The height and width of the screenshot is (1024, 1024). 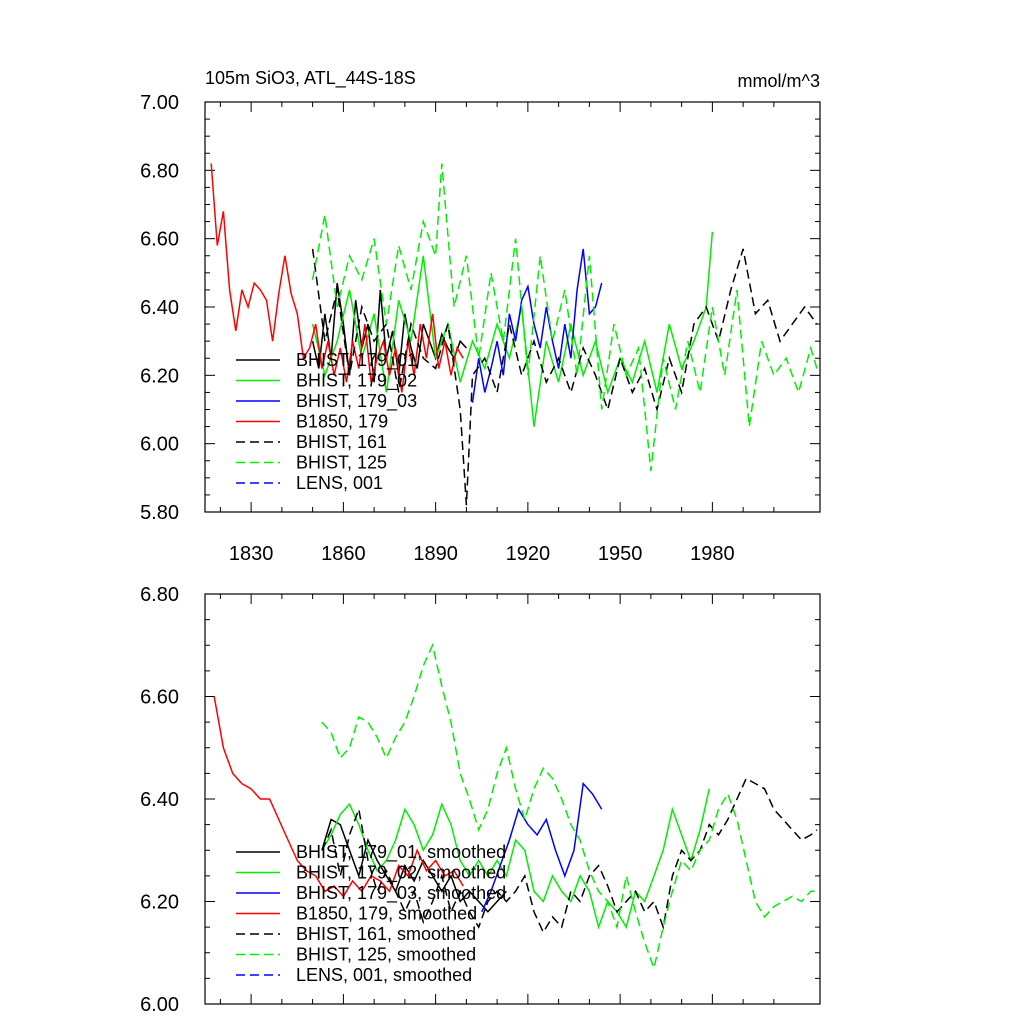 What do you see at coordinates (401, 852) in the screenshot?
I see `legend-label: BHIST, 179_01, smoothed` at bounding box center [401, 852].